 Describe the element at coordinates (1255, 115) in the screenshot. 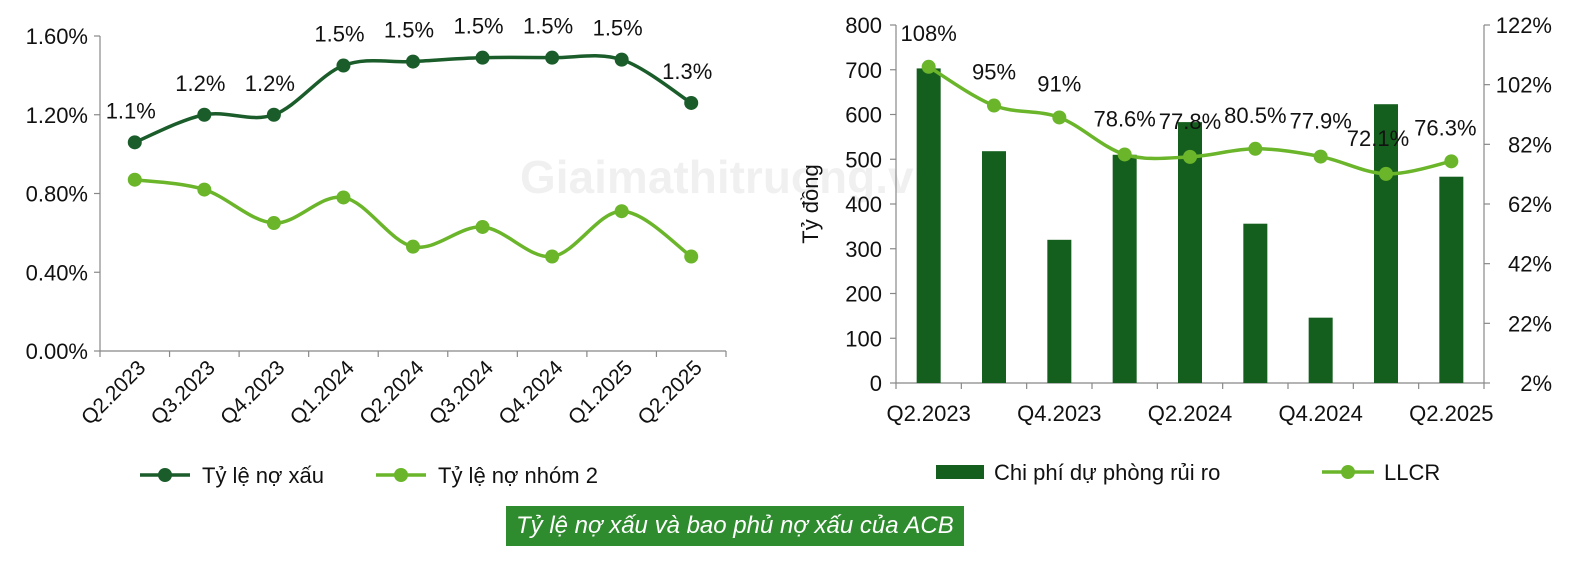

I see `data-label-llcr: 80.5%` at that location.